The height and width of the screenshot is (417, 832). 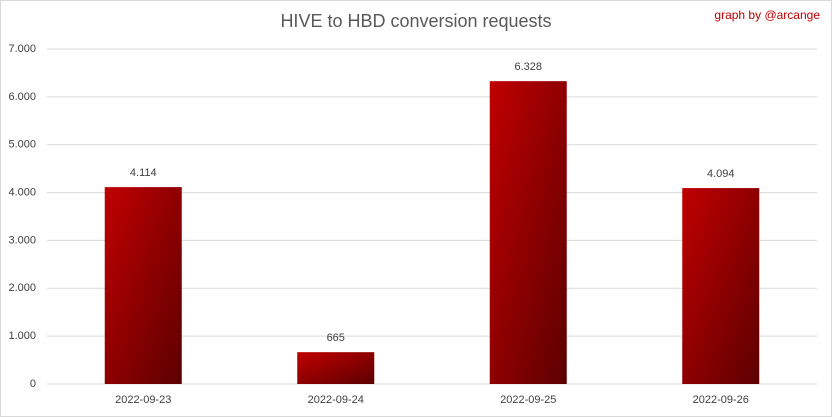 I want to click on y-tick-label: 6.000, so click(x=22, y=97).